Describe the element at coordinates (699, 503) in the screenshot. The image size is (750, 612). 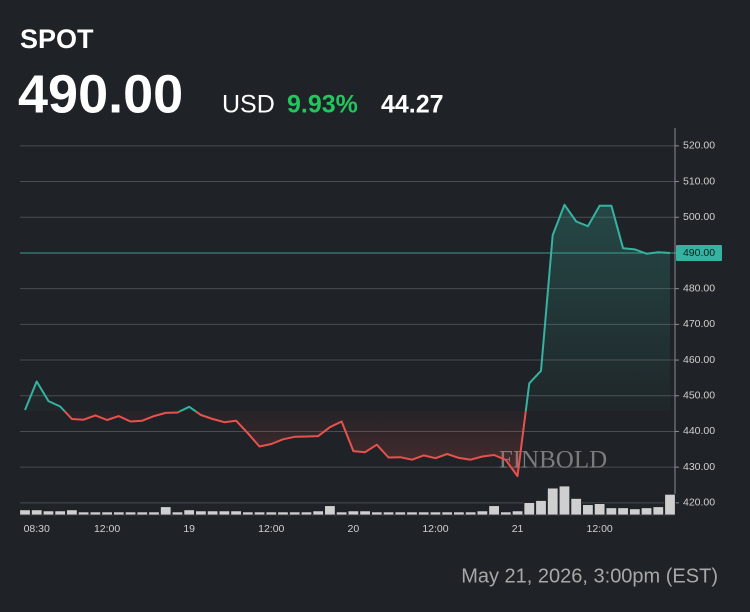
I see `y-tick-label: 420.00` at that location.